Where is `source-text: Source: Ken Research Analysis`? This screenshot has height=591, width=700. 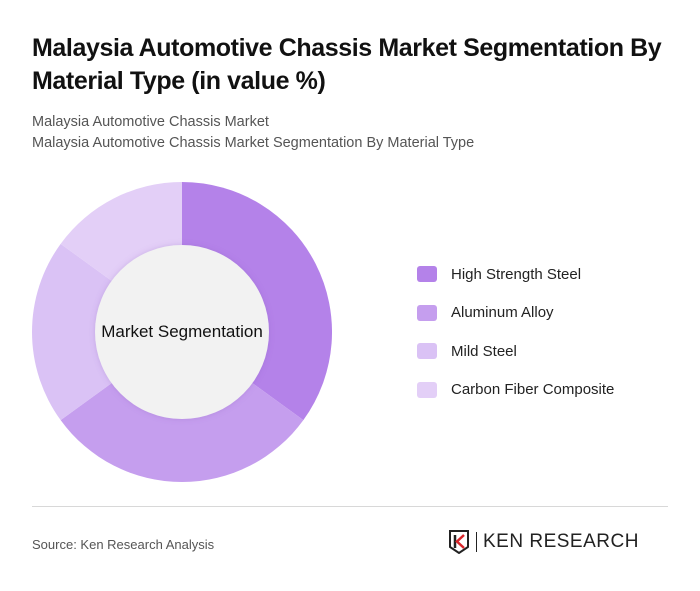
source-text: Source: Ken Research Analysis is located at coordinates (123, 544).